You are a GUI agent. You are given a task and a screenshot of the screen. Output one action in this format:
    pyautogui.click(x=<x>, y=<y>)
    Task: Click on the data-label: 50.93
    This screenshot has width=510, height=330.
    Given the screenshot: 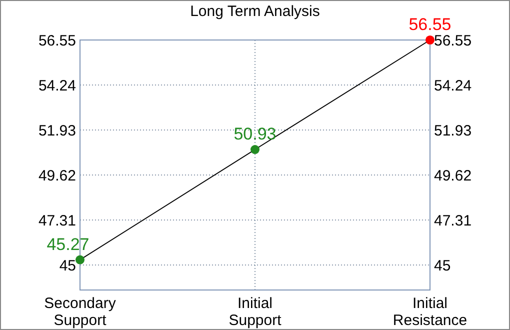 What is the action you would take?
    pyautogui.click(x=255, y=134)
    